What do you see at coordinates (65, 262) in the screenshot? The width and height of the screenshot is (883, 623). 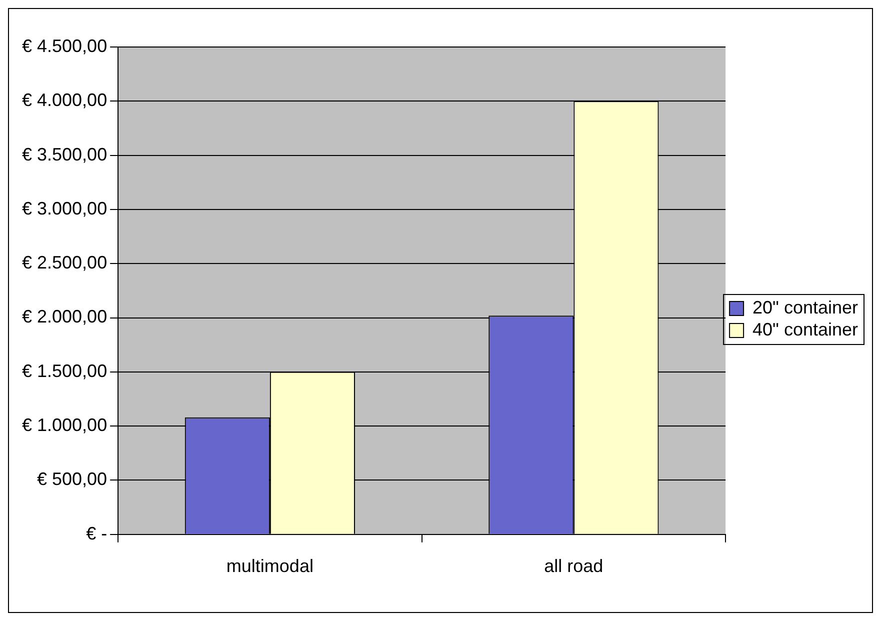 I see `y-tick-label: € 2.500,00` at bounding box center [65, 262].